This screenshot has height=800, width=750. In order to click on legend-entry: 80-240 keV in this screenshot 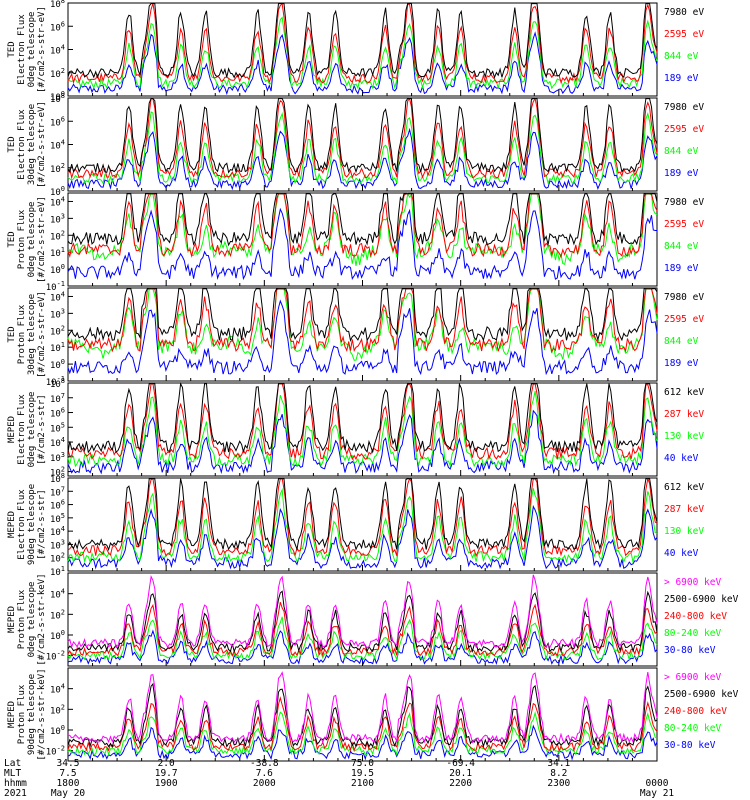, I will do `click(692, 633)`.